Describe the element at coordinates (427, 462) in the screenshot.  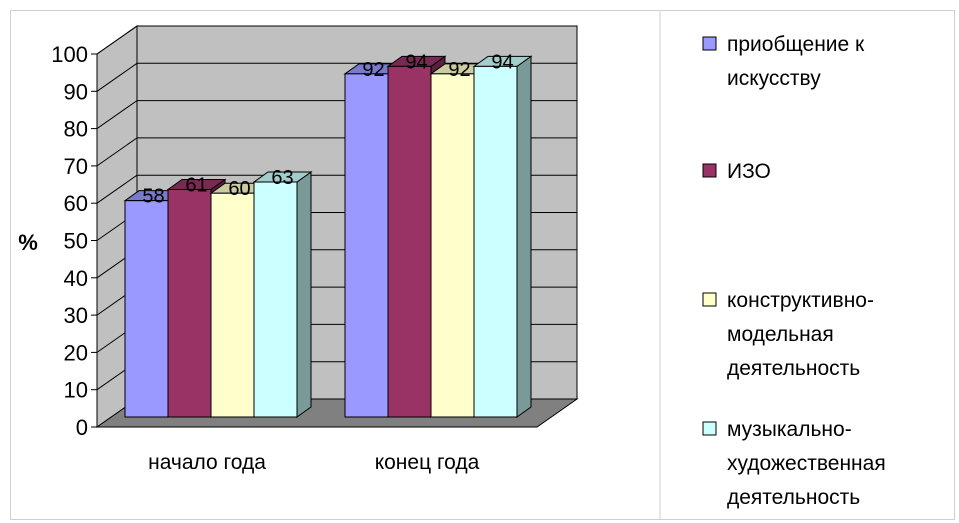
I see `x-category-label: конец года` at that location.